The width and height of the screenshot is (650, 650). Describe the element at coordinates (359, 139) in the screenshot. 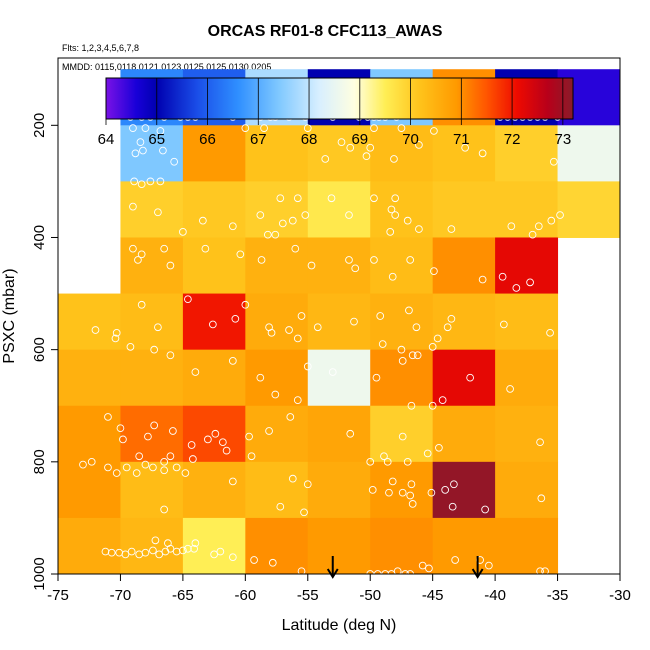

I see `colorbar-tick-label: 69` at that location.